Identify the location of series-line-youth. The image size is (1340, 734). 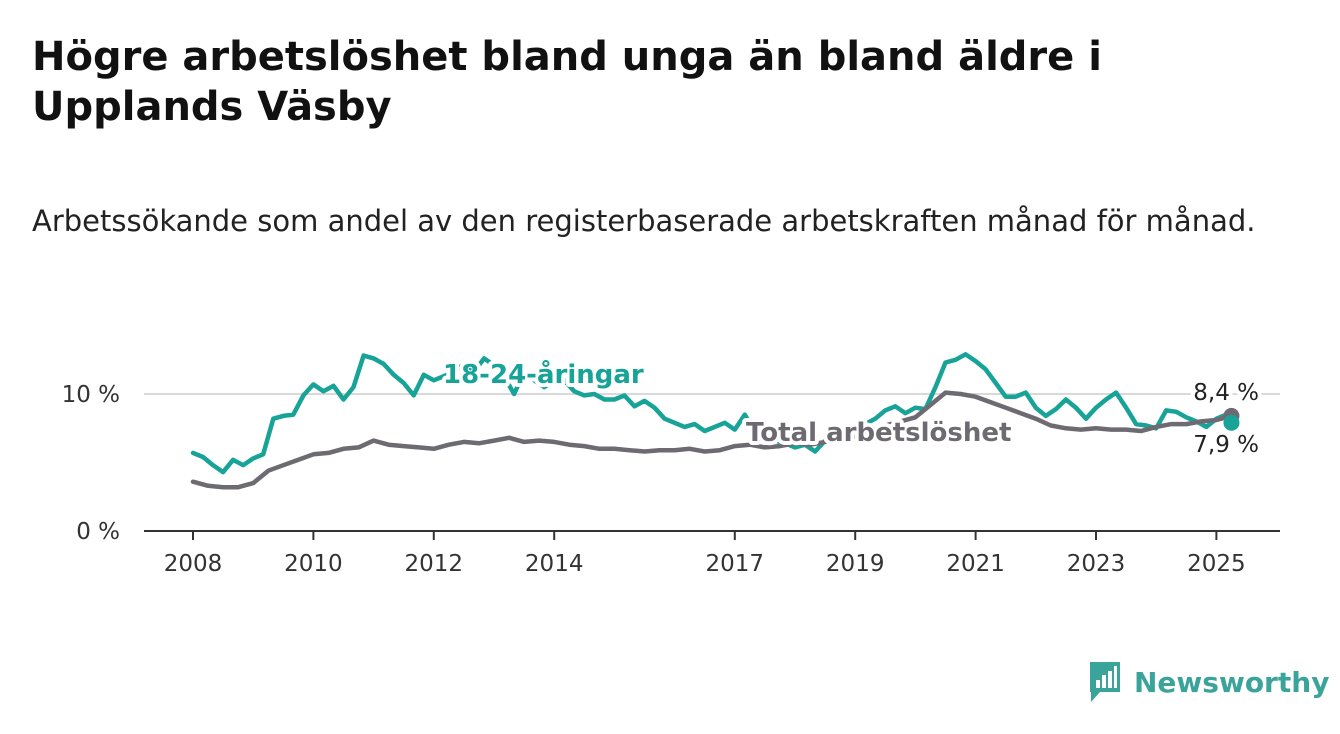
(712, 413).